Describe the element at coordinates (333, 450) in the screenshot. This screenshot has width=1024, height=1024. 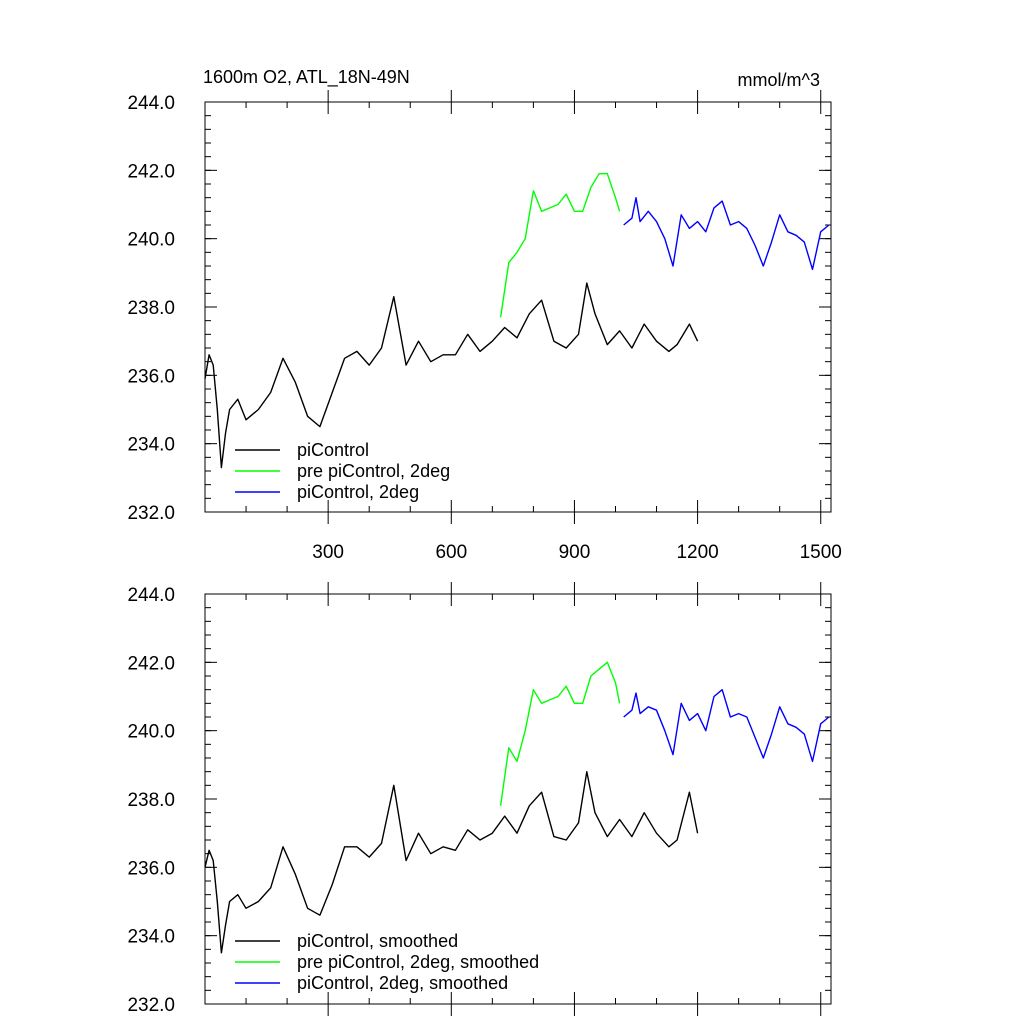
I see `legend-label: piControl` at that location.